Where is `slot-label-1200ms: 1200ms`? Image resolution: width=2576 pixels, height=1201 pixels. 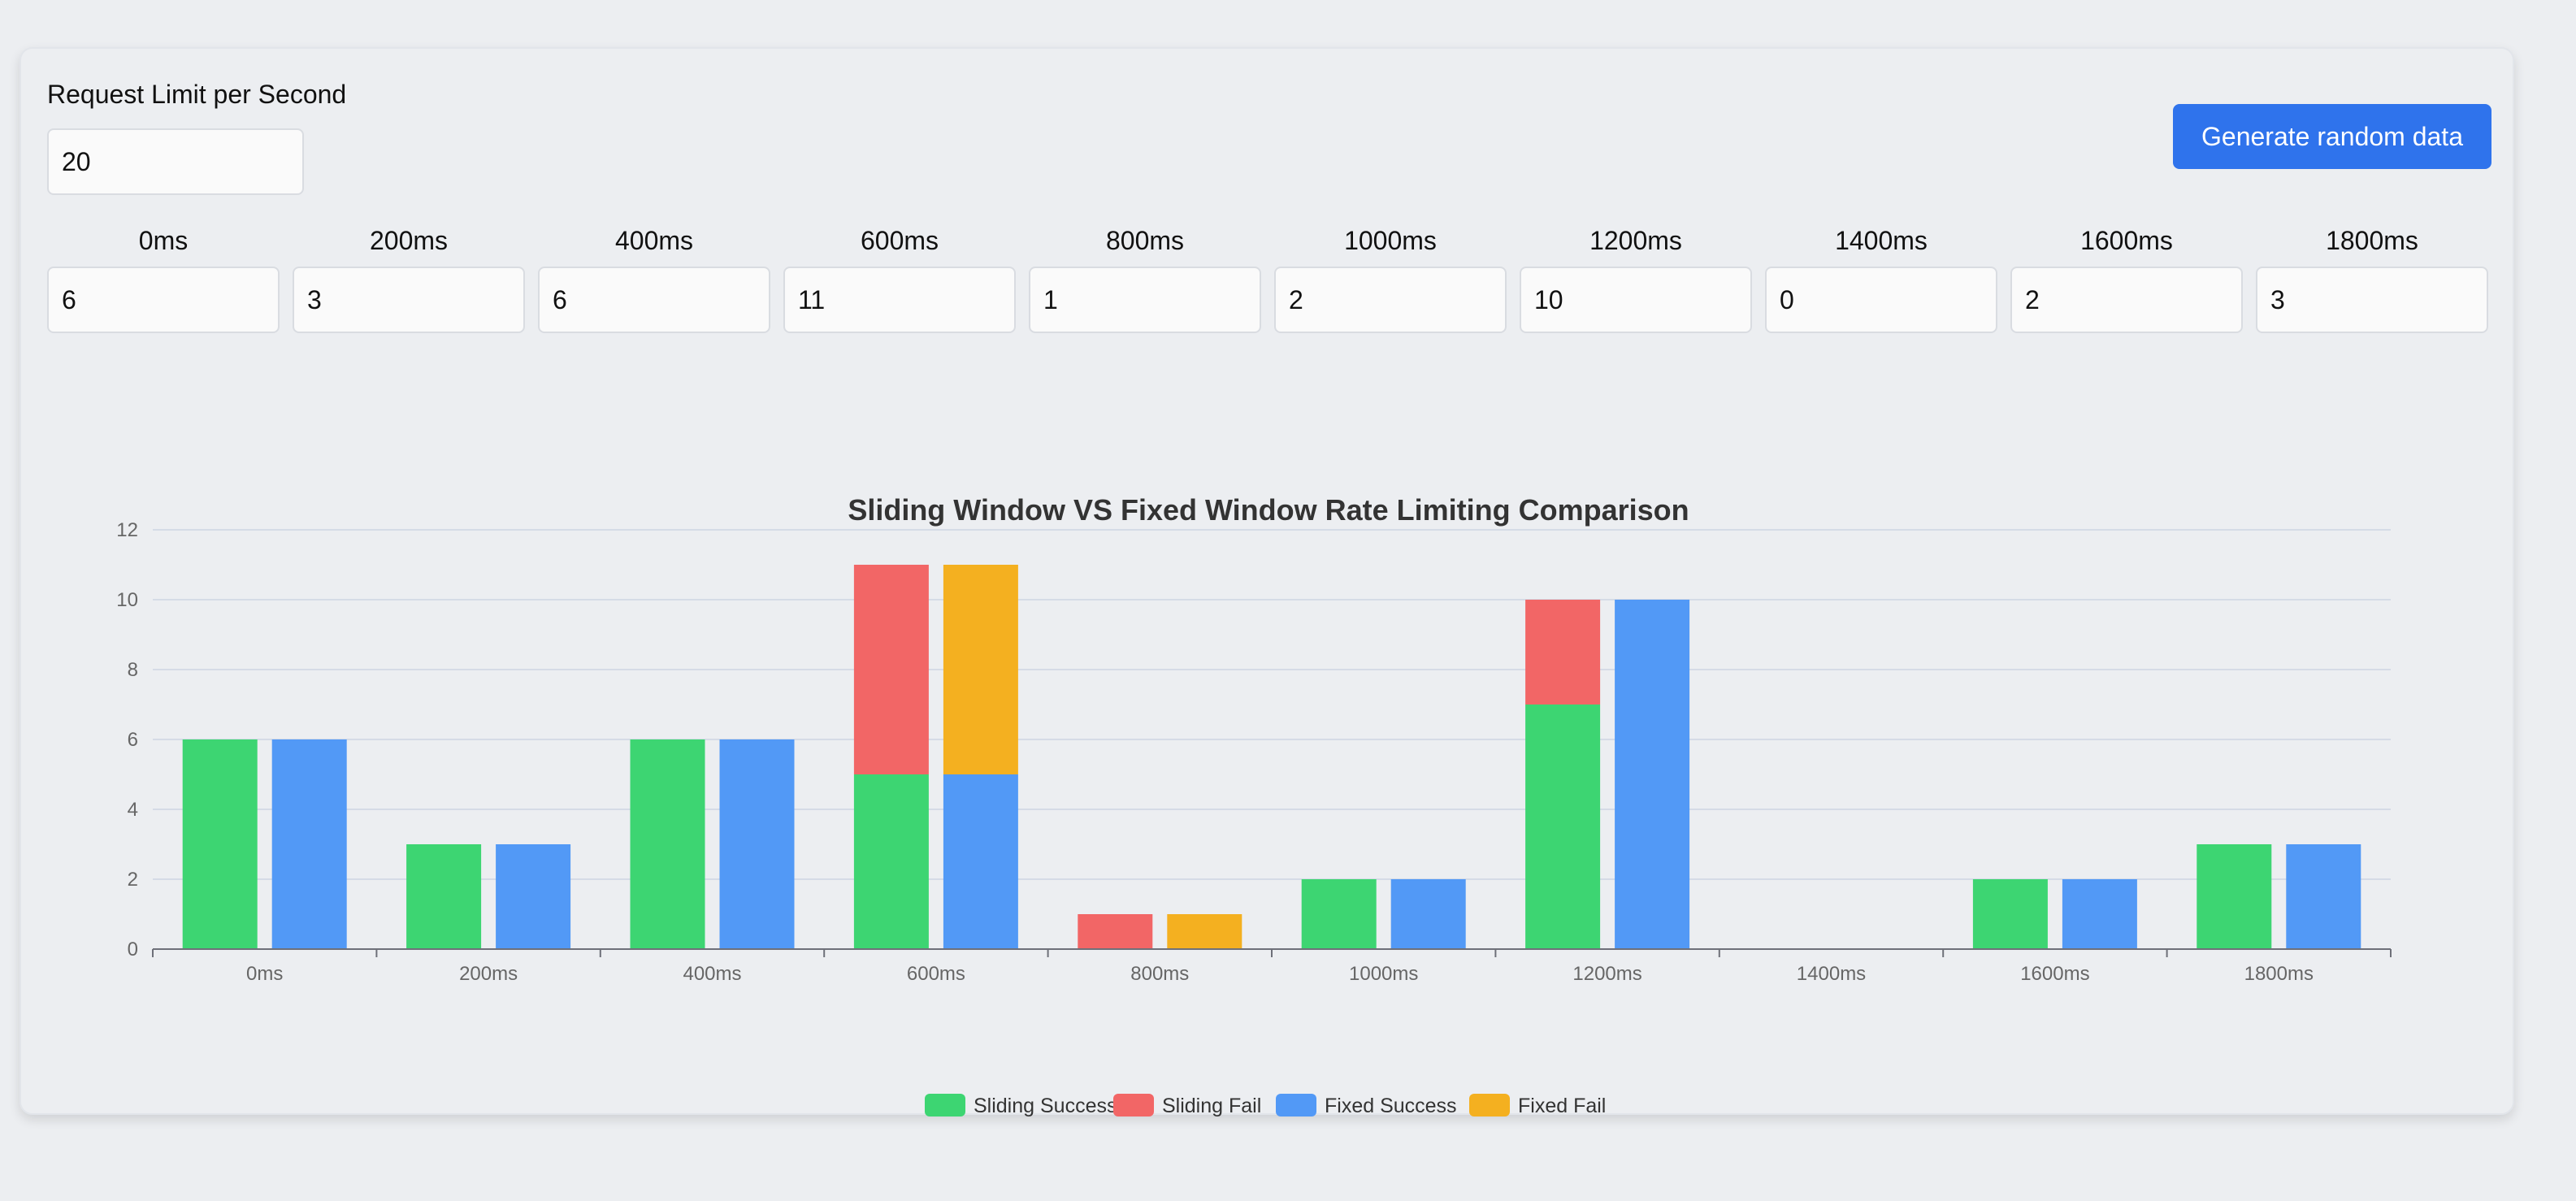
slot-label-1200ms: 1200ms is located at coordinates (1635, 240).